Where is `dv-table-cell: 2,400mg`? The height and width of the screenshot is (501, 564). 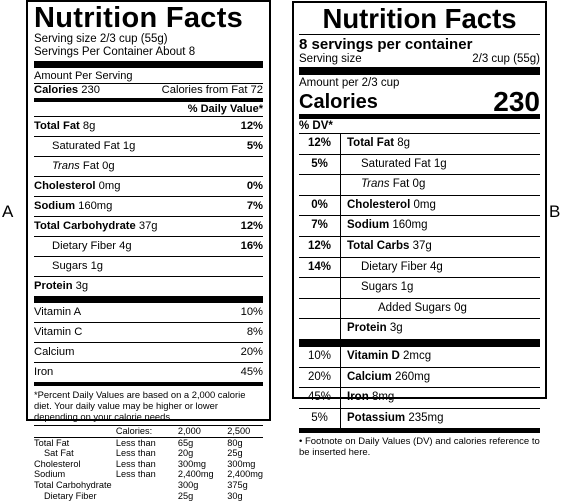 dv-table-cell: 2,400mg is located at coordinates (195, 474).